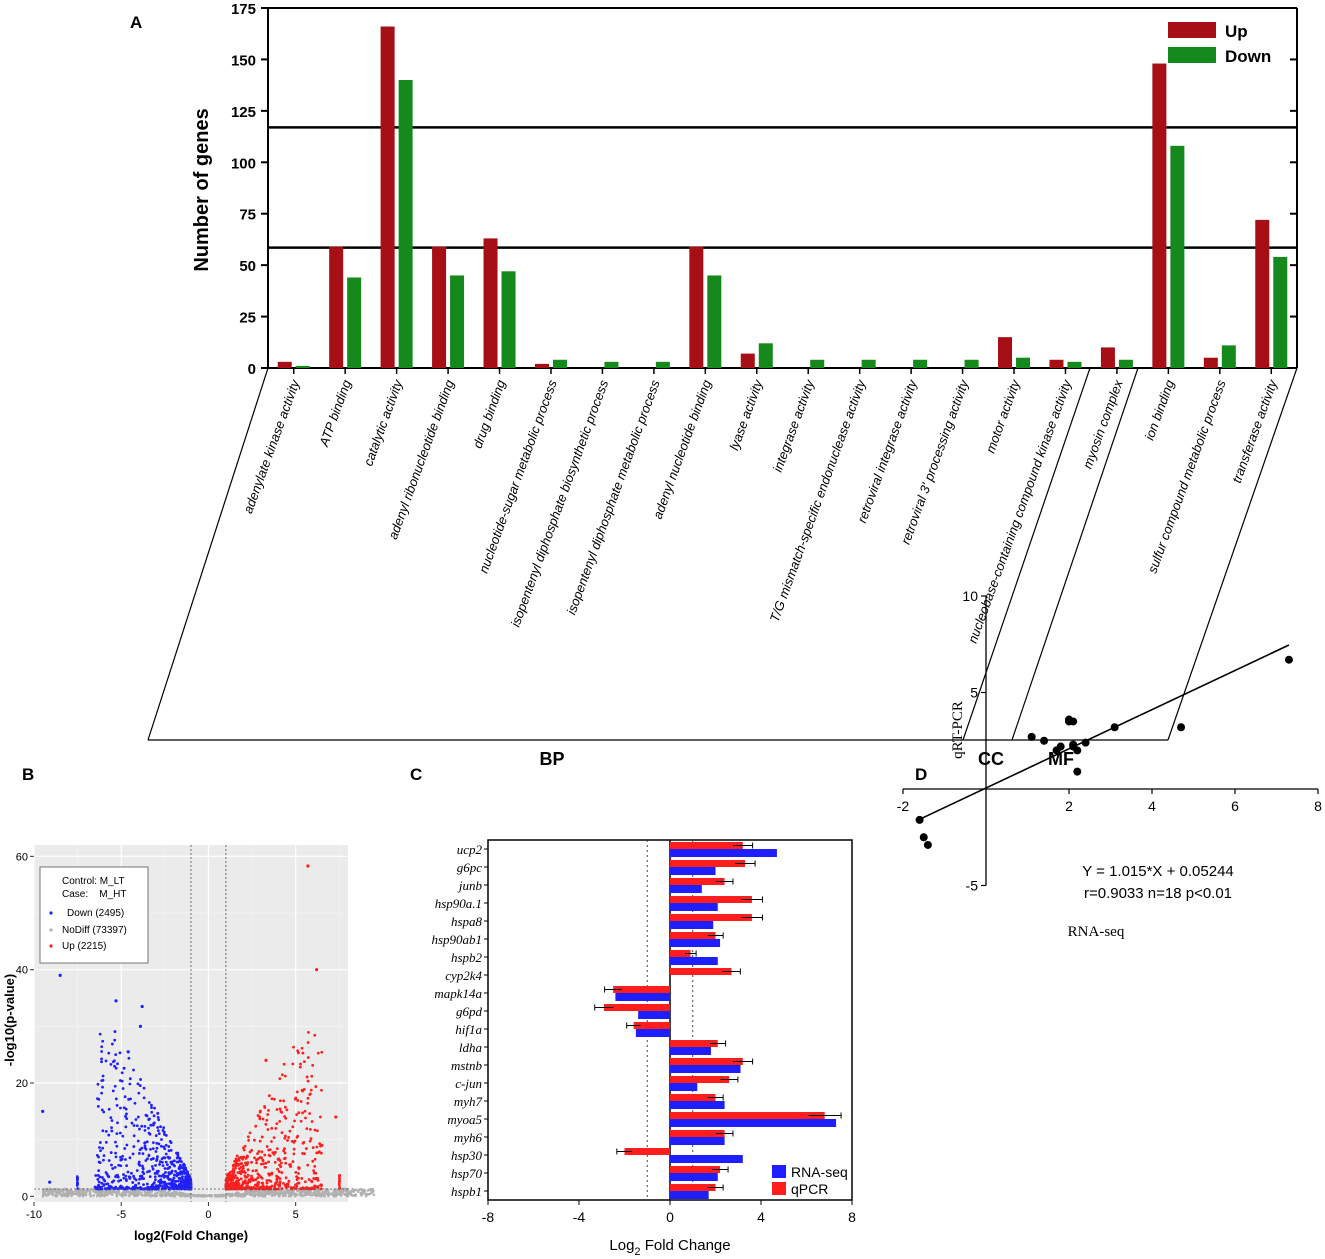 Image resolution: width=1325 pixels, height=1259 pixels. I want to click on axis-b-xlabel: log2(Fold Change), so click(191, 1235).